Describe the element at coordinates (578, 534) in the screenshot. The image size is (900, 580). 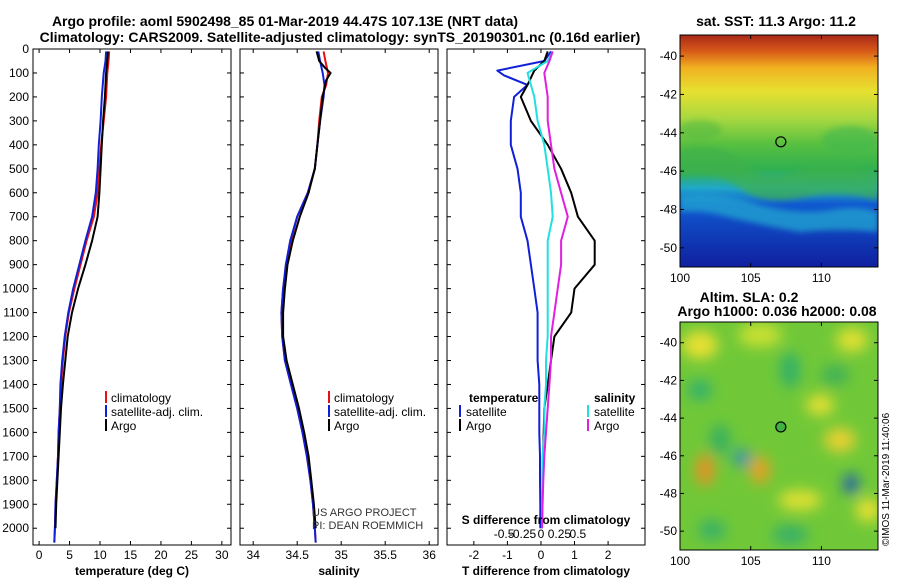
I see `s-tick-label: 0.5` at that location.